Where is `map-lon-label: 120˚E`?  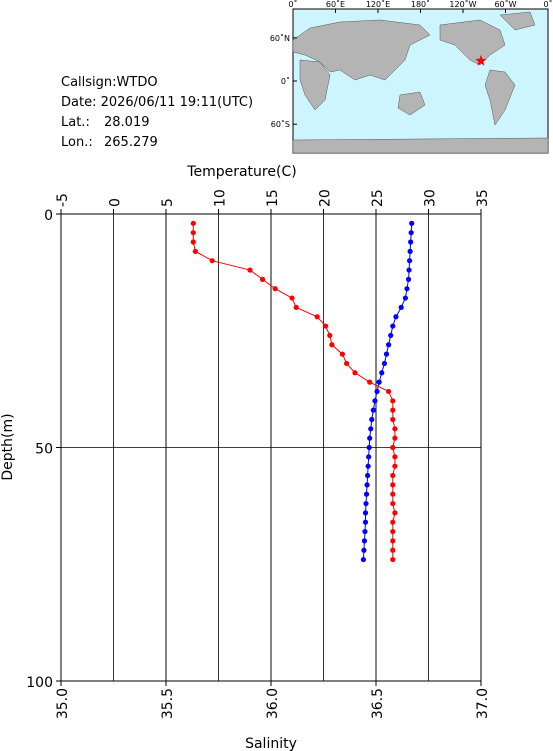 map-lon-label: 120˚E is located at coordinates (378, 4).